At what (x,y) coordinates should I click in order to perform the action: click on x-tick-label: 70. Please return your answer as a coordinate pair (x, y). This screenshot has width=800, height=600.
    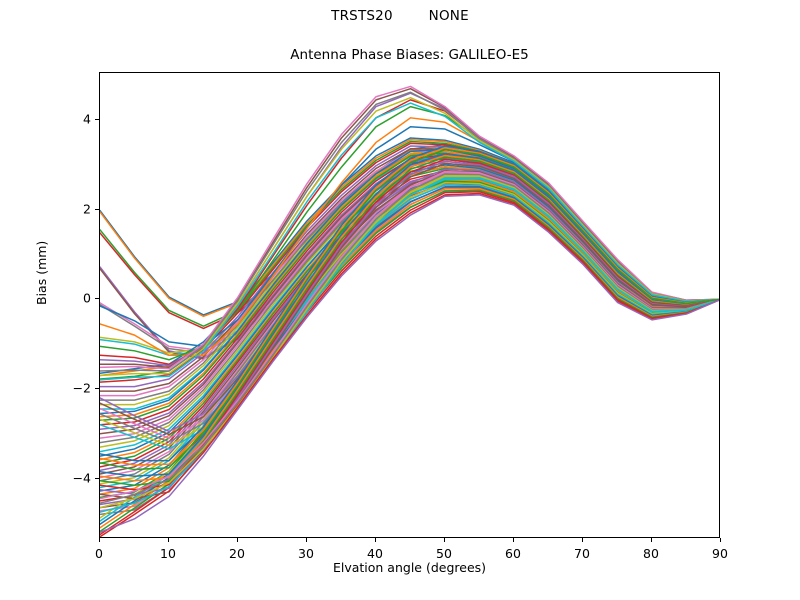
    Looking at the image, I should click on (582, 553).